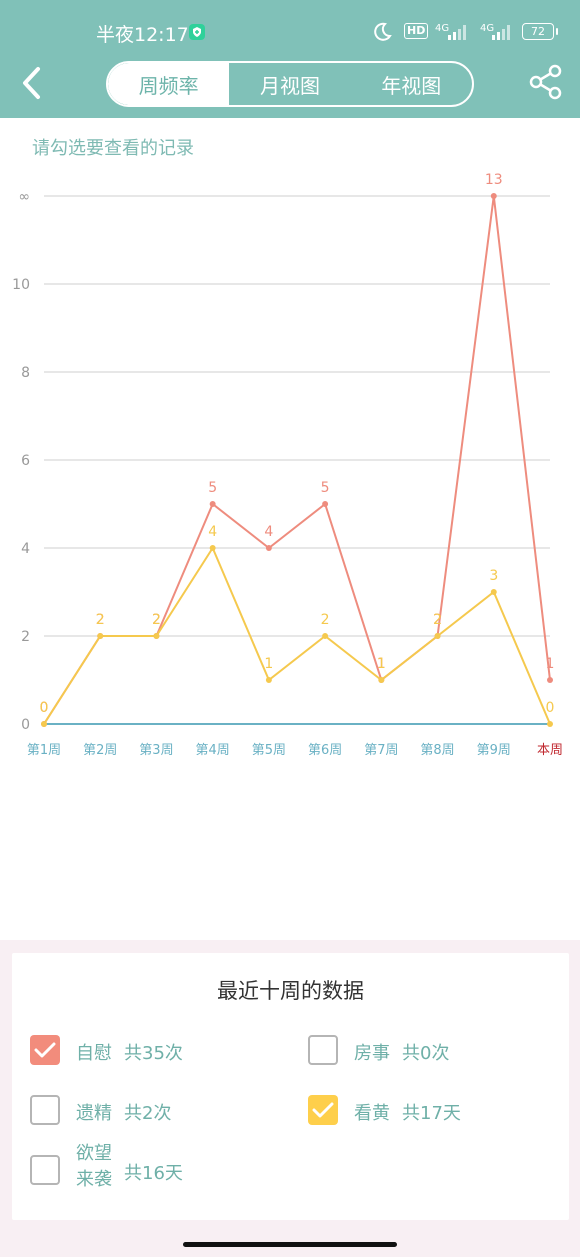  What do you see at coordinates (32, 83) in the screenshot?
I see `back-icon` at bounding box center [32, 83].